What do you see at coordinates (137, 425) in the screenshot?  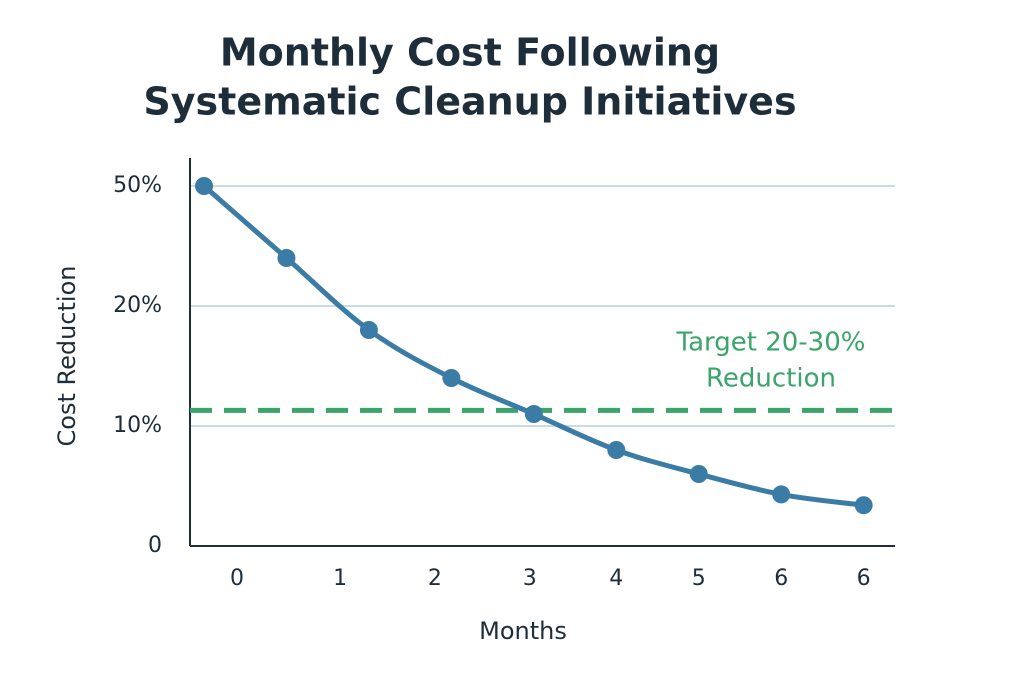 I see `y-tick-label: 10%` at bounding box center [137, 425].